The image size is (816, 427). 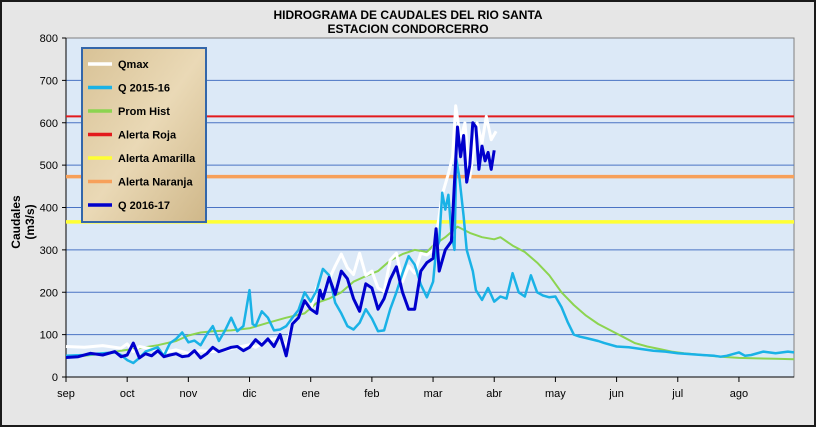 I want to click on x-tick-label-oct: oct, so click(x=127, y=394).